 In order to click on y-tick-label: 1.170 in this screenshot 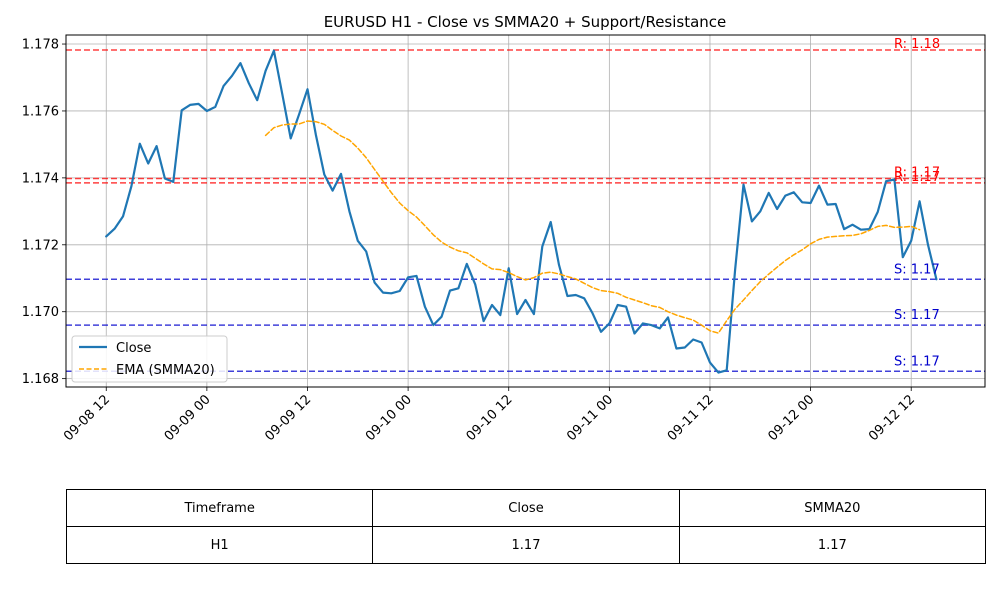, I will do `click(40, 312)`.